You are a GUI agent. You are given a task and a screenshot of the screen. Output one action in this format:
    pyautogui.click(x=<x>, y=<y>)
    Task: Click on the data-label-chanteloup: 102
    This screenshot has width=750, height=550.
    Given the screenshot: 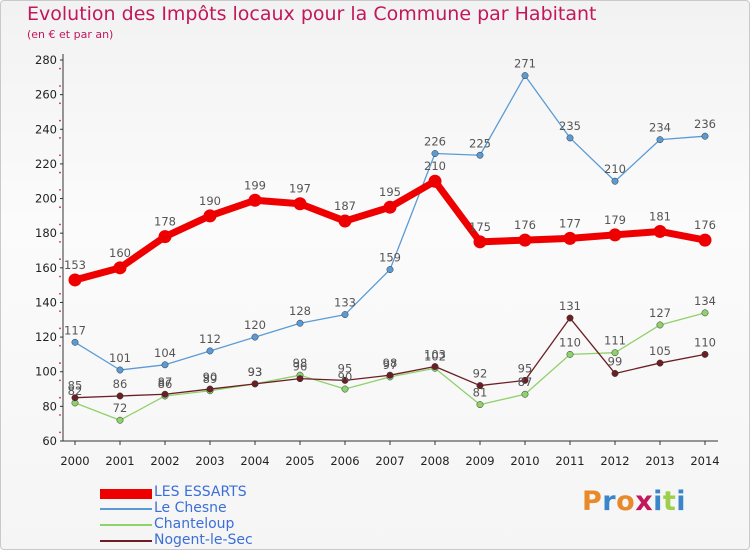 What is the action you would take?
    pyautogui.click(x=435, y=356)
    